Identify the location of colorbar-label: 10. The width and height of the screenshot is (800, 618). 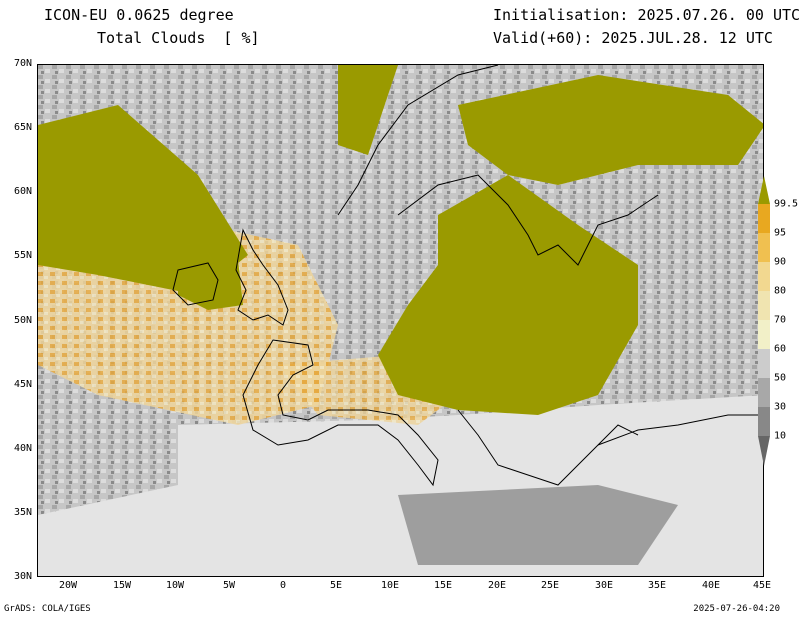
(780, 436).